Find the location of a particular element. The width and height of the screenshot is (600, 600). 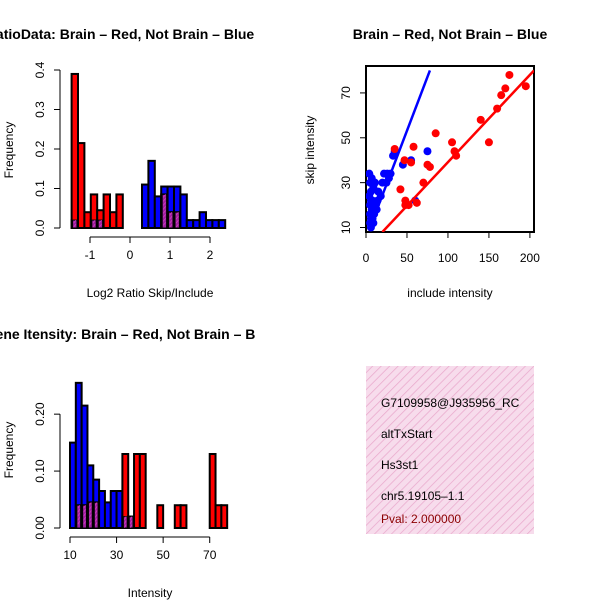

intensity-y-tick-label: 0.00 is located at coordinates (40, 528).